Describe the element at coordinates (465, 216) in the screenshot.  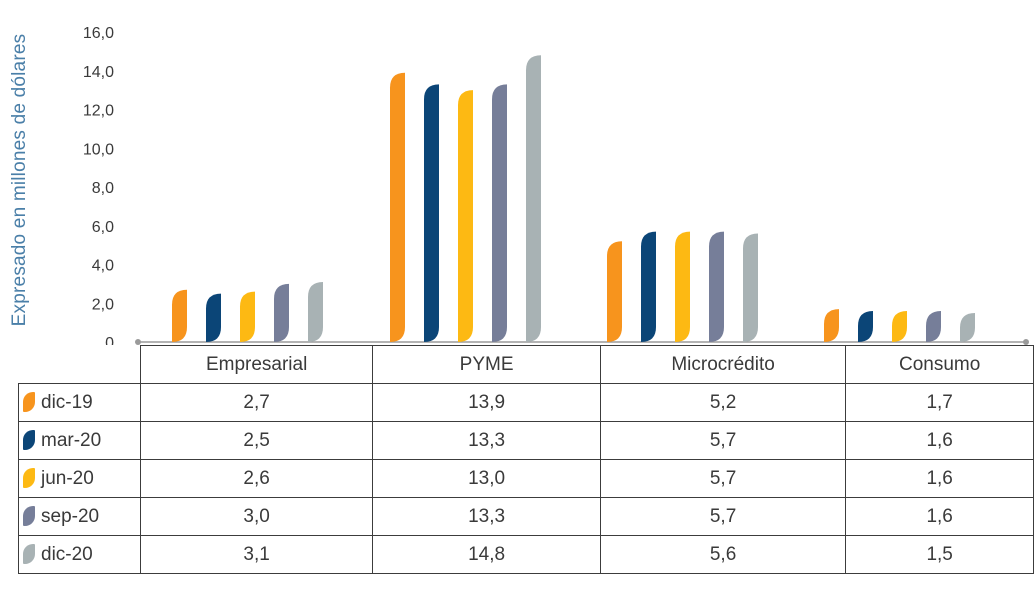
I see `bar-jun-20-pyme` at that location.